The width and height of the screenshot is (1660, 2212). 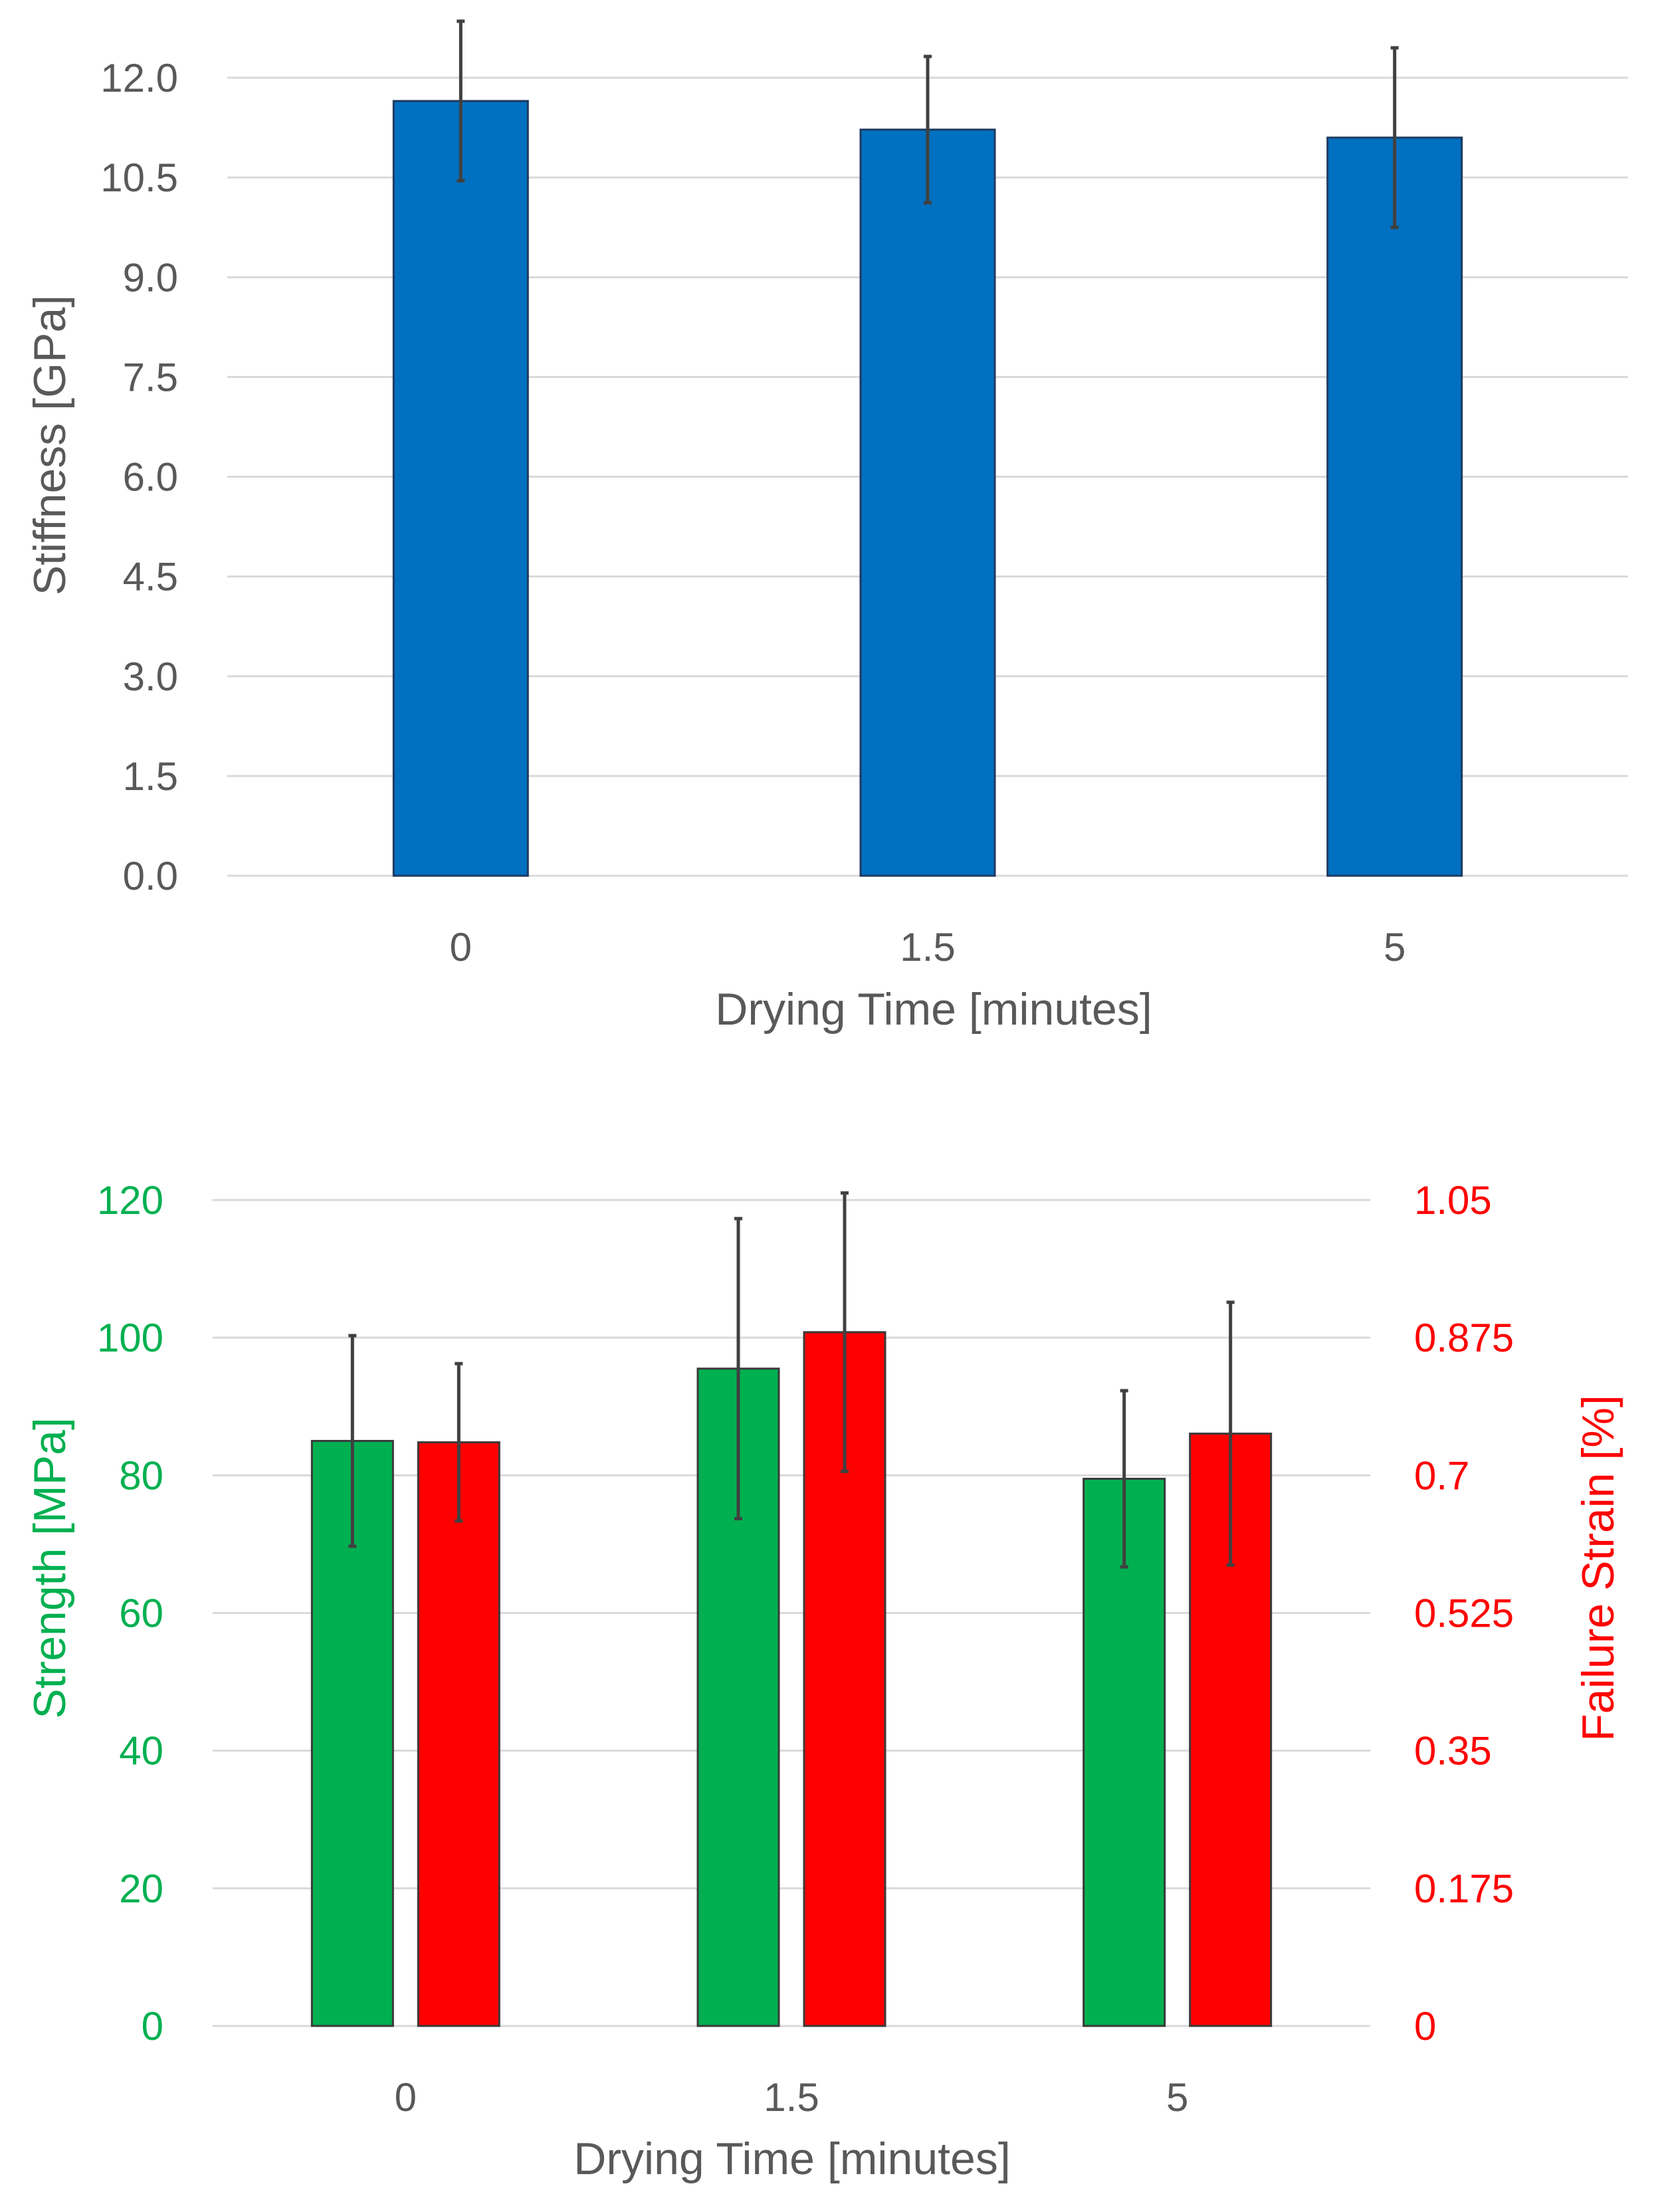 I want to click on strength-x-tick-label: 1.5, so click(x=791, y=2097).